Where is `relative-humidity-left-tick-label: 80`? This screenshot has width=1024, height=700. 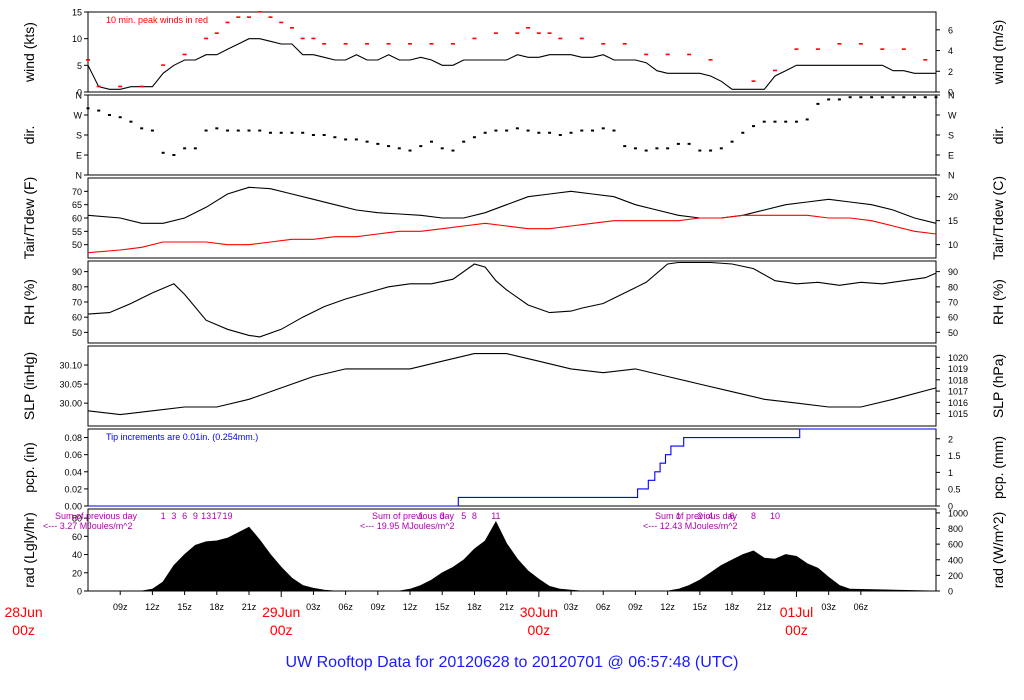 relative-humidity-left-tick-label: 80 is located at coordinates (77, 287).